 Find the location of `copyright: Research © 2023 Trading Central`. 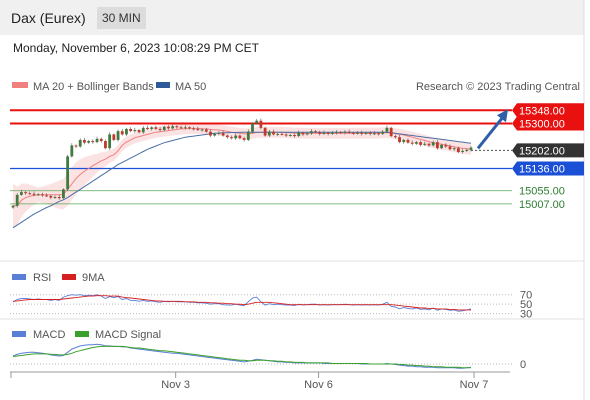

copyright: Research © 2023 Trading Central is located at coordinates (498, 87).